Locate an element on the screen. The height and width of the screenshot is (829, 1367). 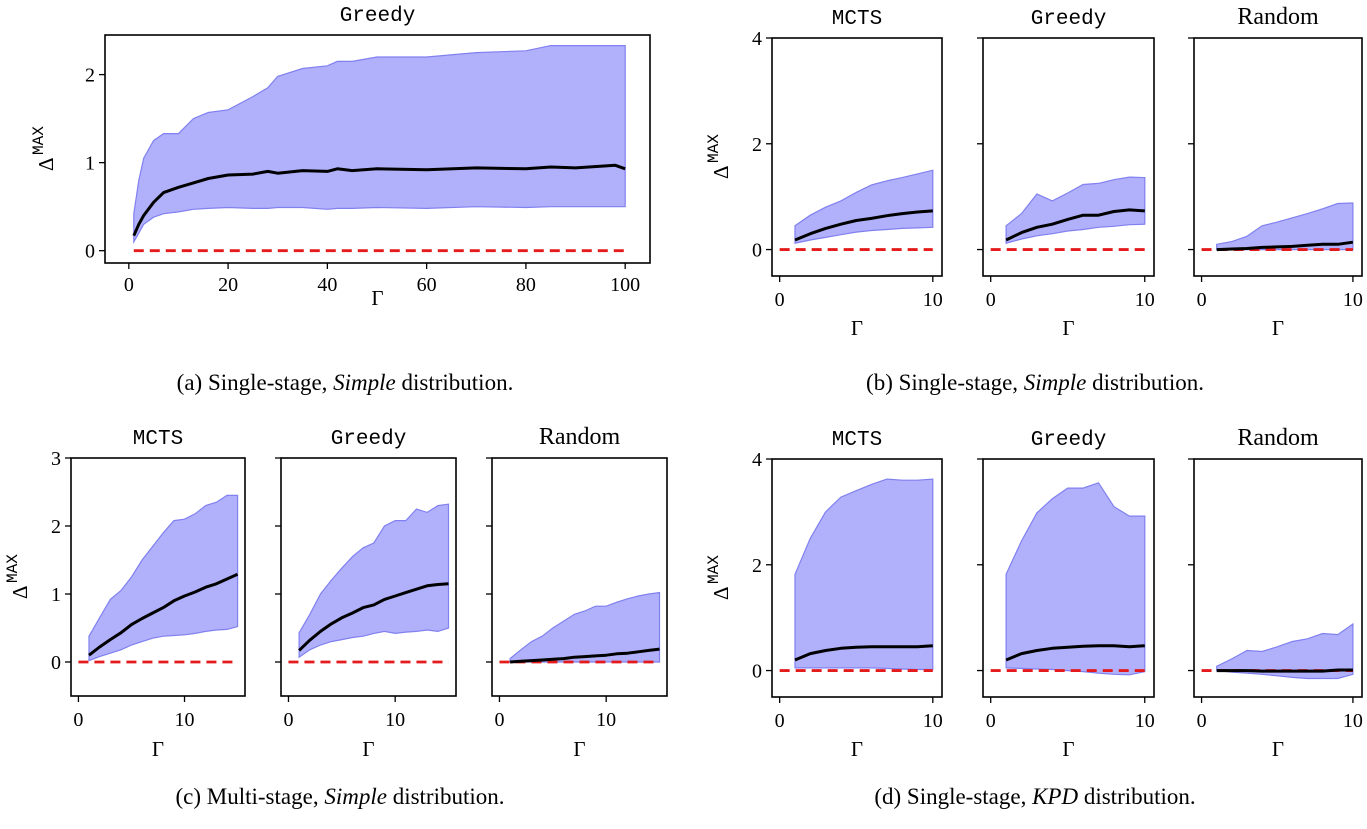
panel-caption: (d) Single-stage, KPD distribution. is located at coordinates (1034, 796).